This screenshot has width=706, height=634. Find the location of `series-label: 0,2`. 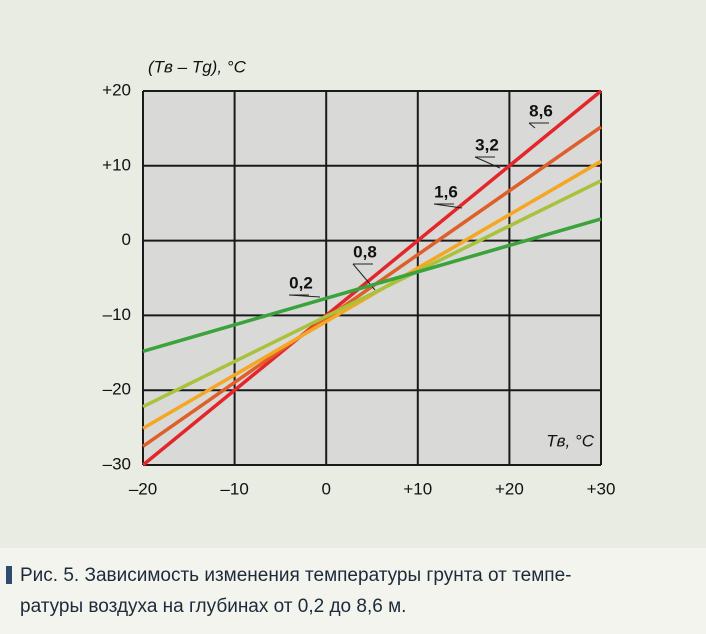

series-label: 0,2 is located at coordinates (301, 282).